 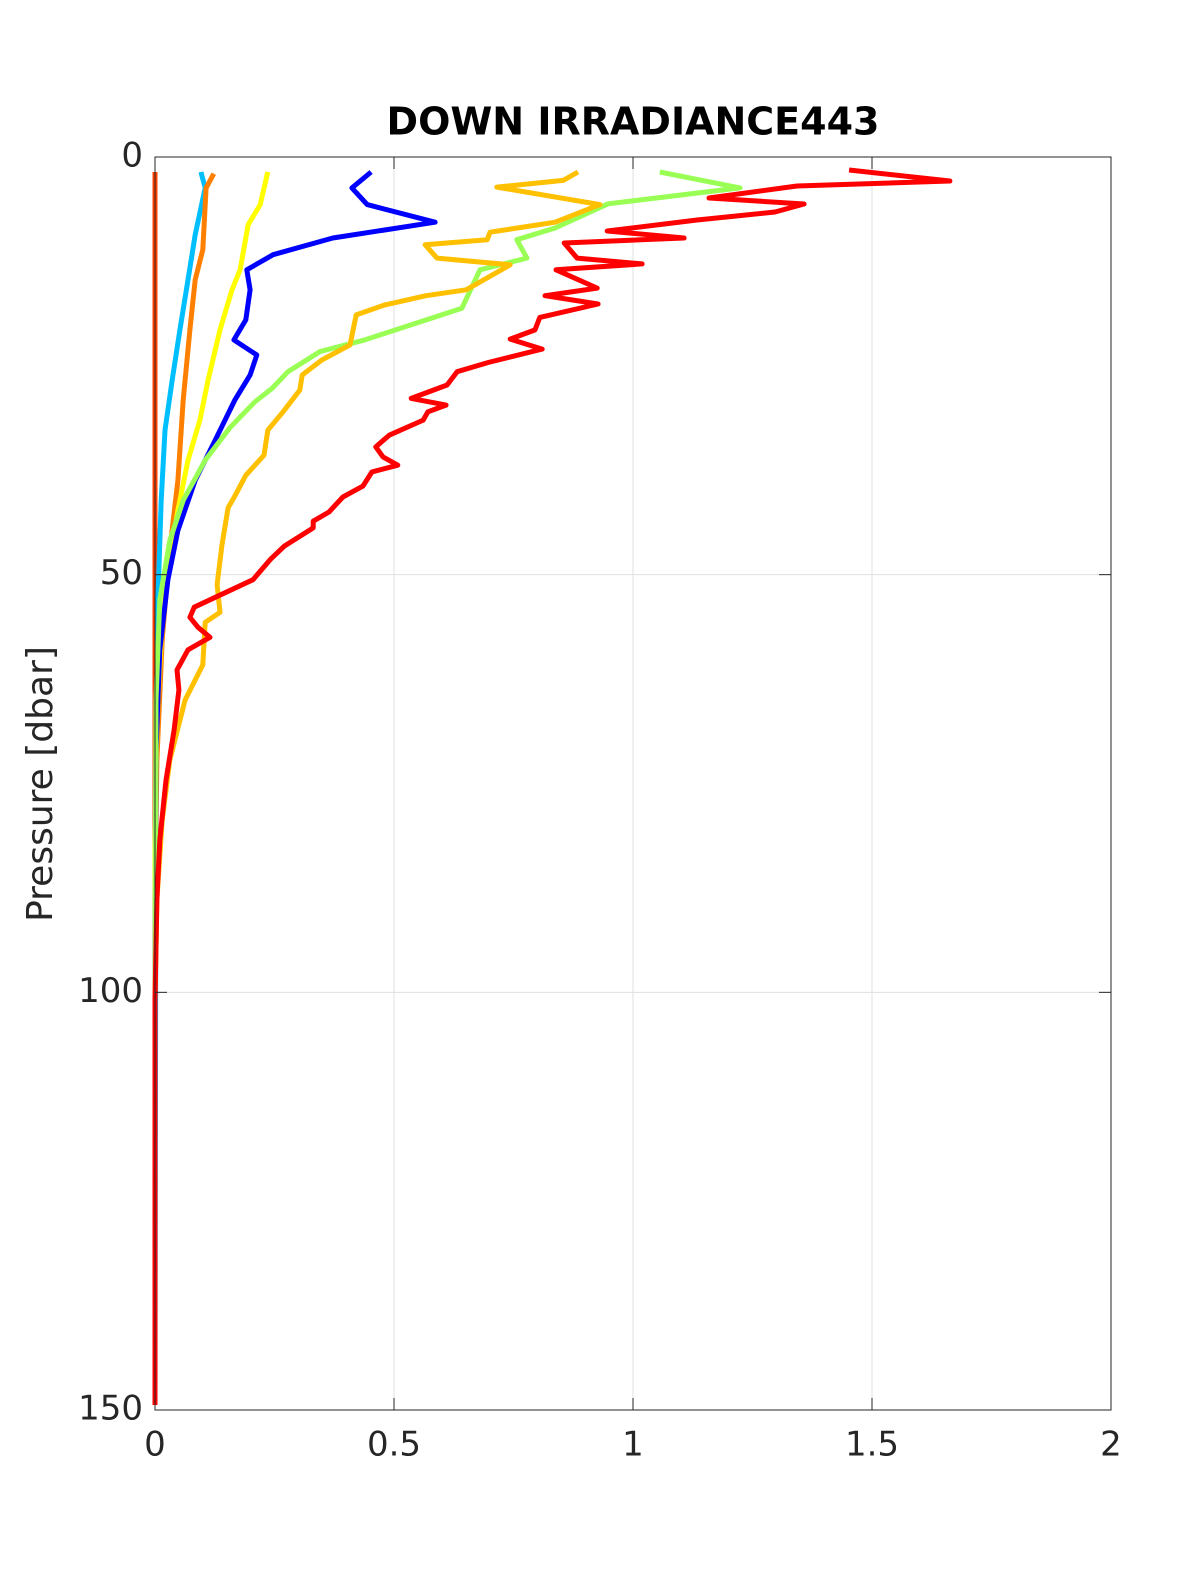 What do you see at coordinates (872, 1445) in the screenshot?
I see `x-tick-label: 1.5` at bounding box center [872, 1445].